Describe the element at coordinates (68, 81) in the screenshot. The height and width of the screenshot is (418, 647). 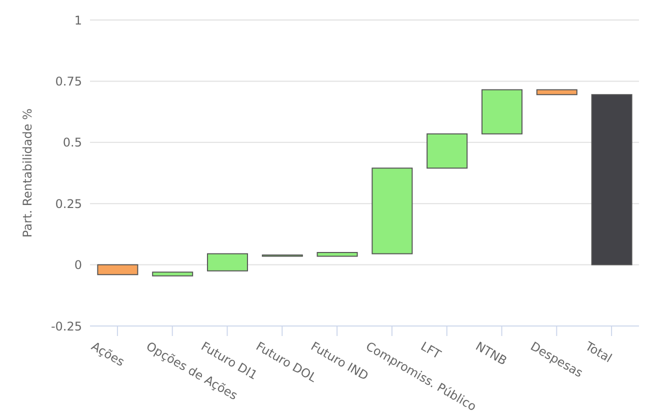
I see `y-tick-label: 0.75` at that location.